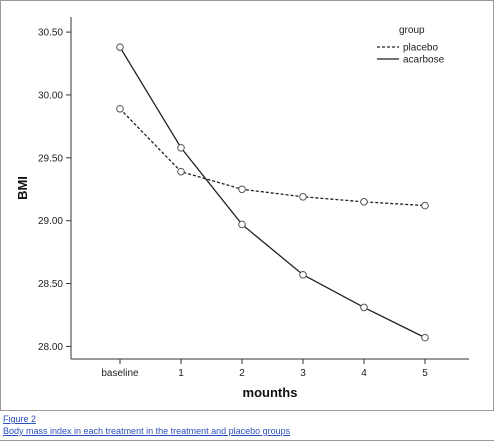  What do you see at coordinates (412, 30) in the screenshot?
I see `legend-title: group` at bounding box center [412, 30].